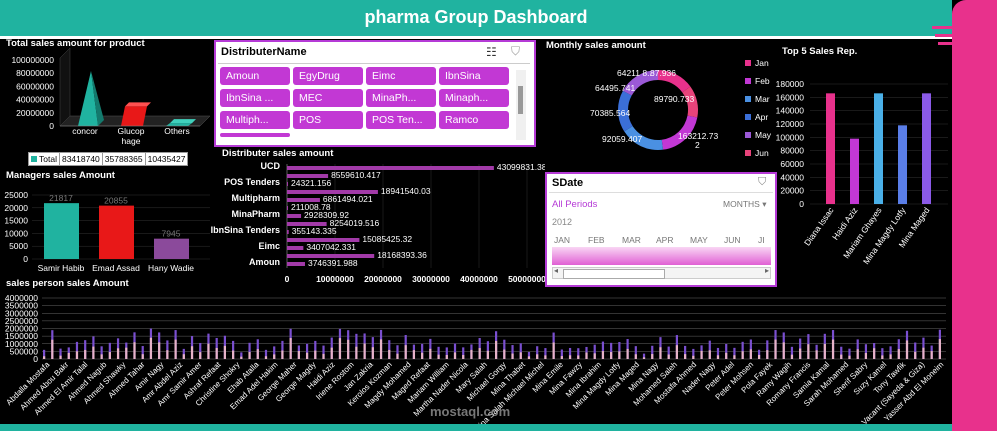 The width and height of the screenshot is (997, 431). I want to click on slicer-scrollbar, so click(521, 105).